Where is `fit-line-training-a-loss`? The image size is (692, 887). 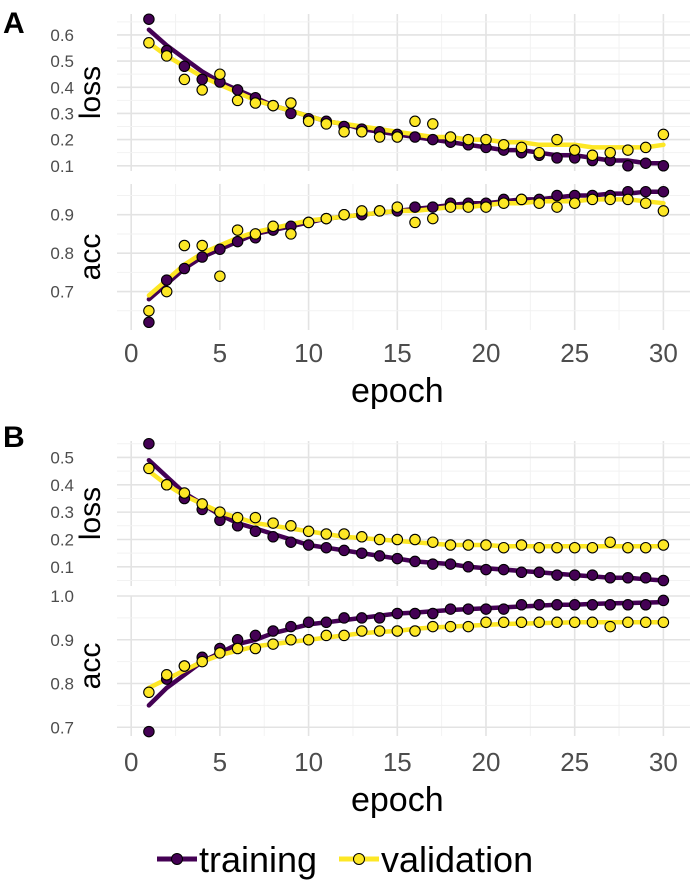
fit-line-training-a-loss is located at coordinates (406, 96).